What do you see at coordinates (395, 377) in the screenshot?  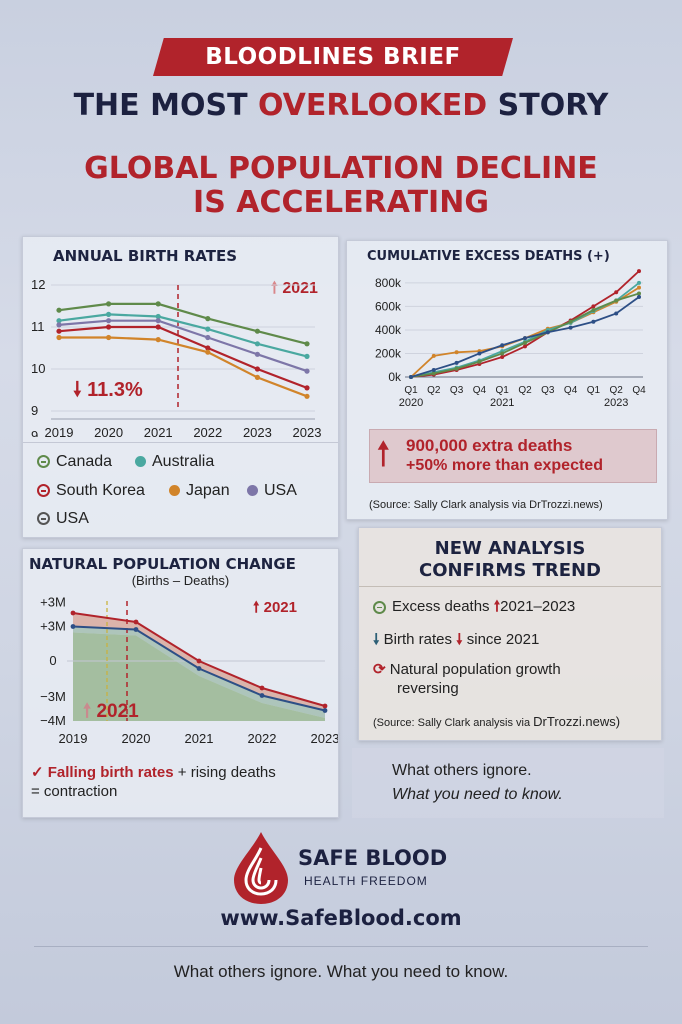 I see `y-tick-label: 0k` at bounding box center [395, 377].